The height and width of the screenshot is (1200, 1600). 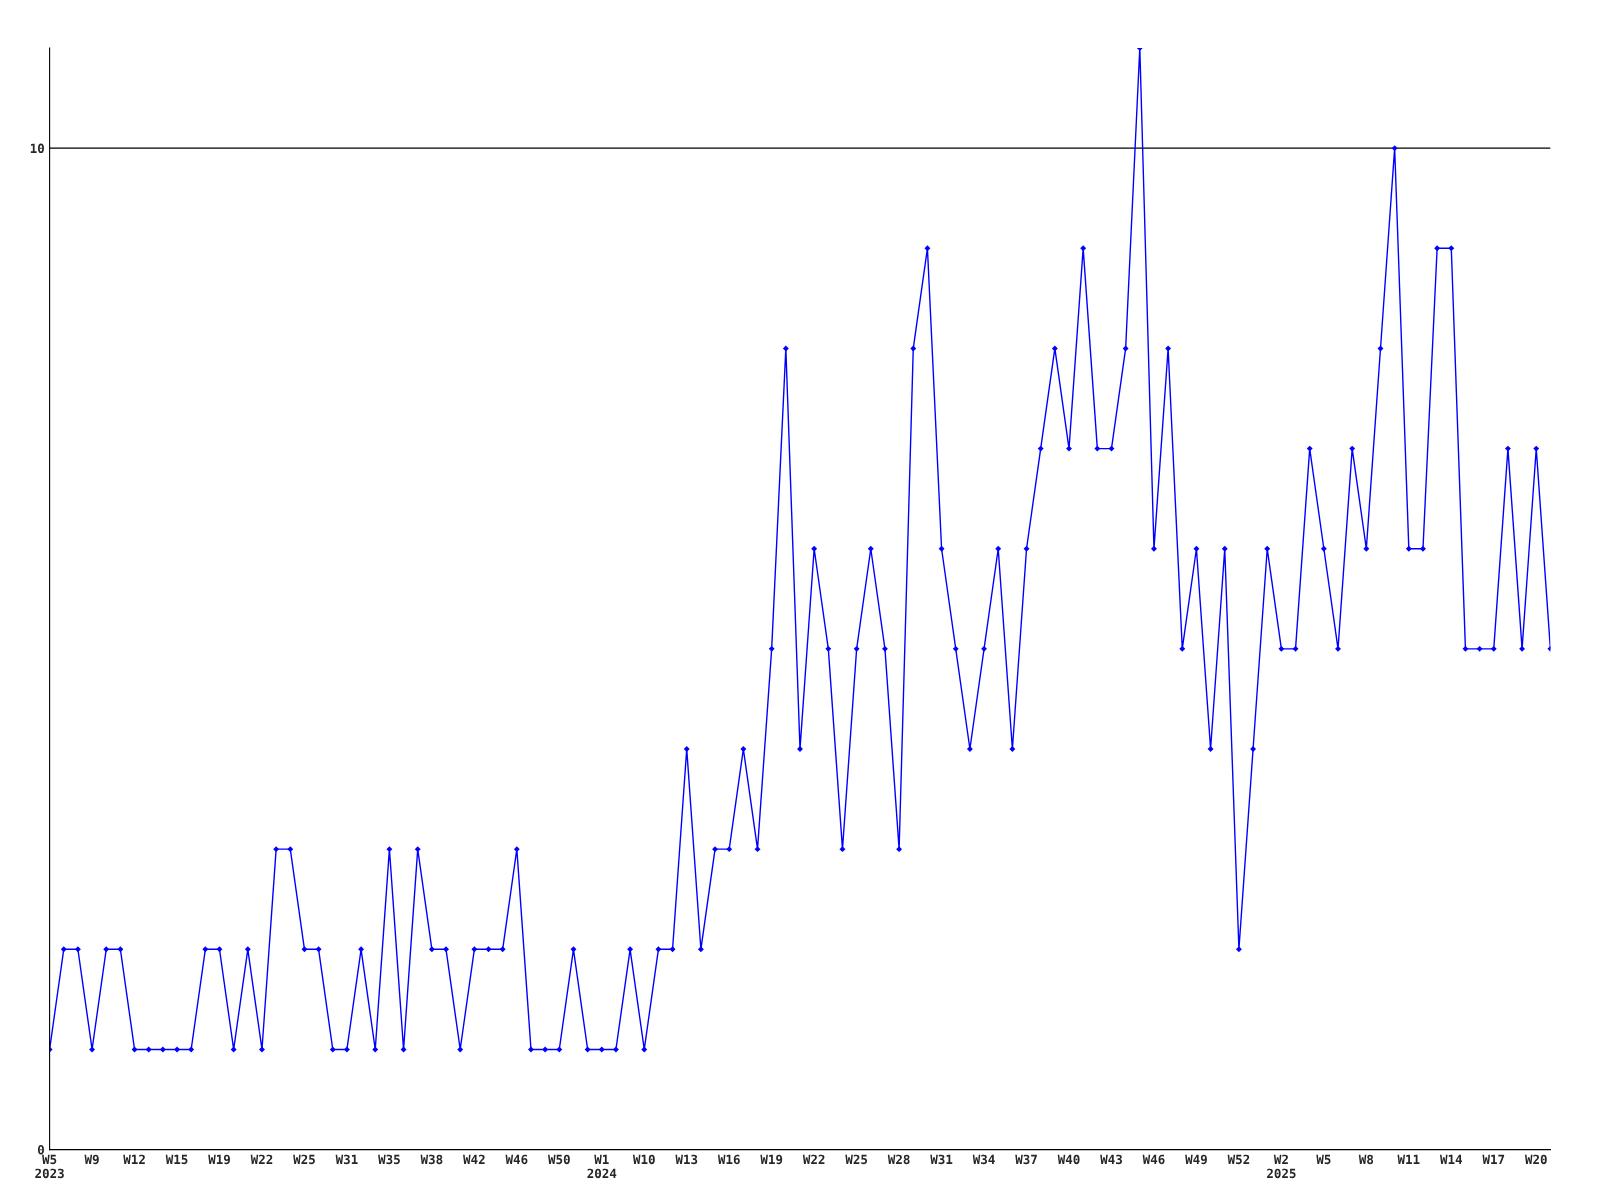 I want to click on x-tick-label: W17, so click(x=1493, y=1159).